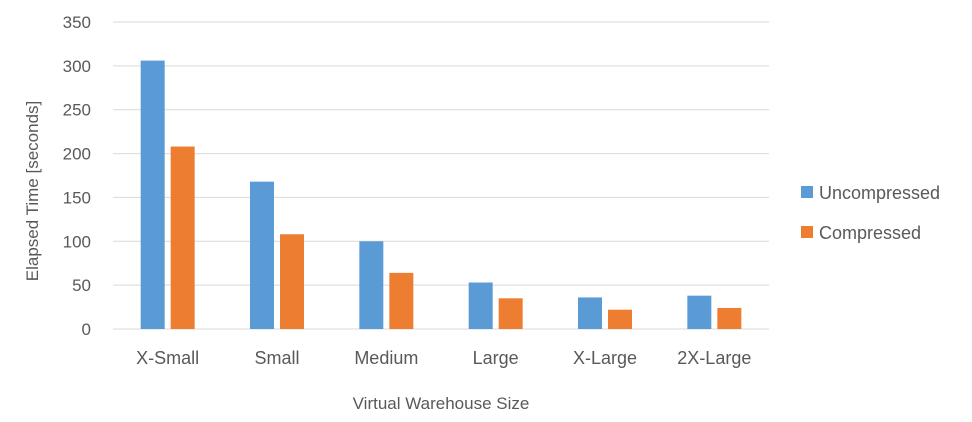 This screenshot has width=972, height=422. What do you see at coordinates (77, 110) in the screenshot?
I see `y-tick-label: 250` at bounding box center [77, 110].